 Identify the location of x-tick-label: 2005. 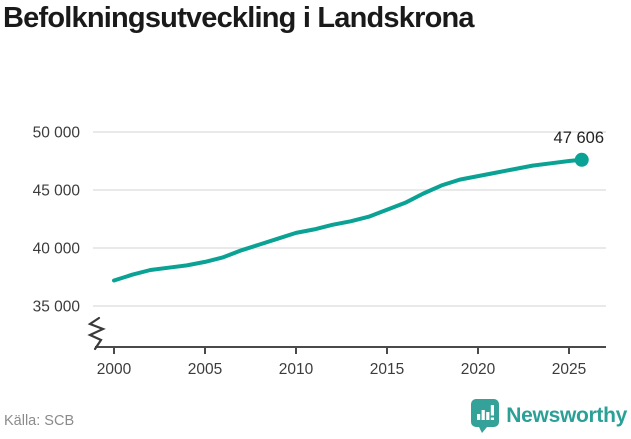
(205, 369).